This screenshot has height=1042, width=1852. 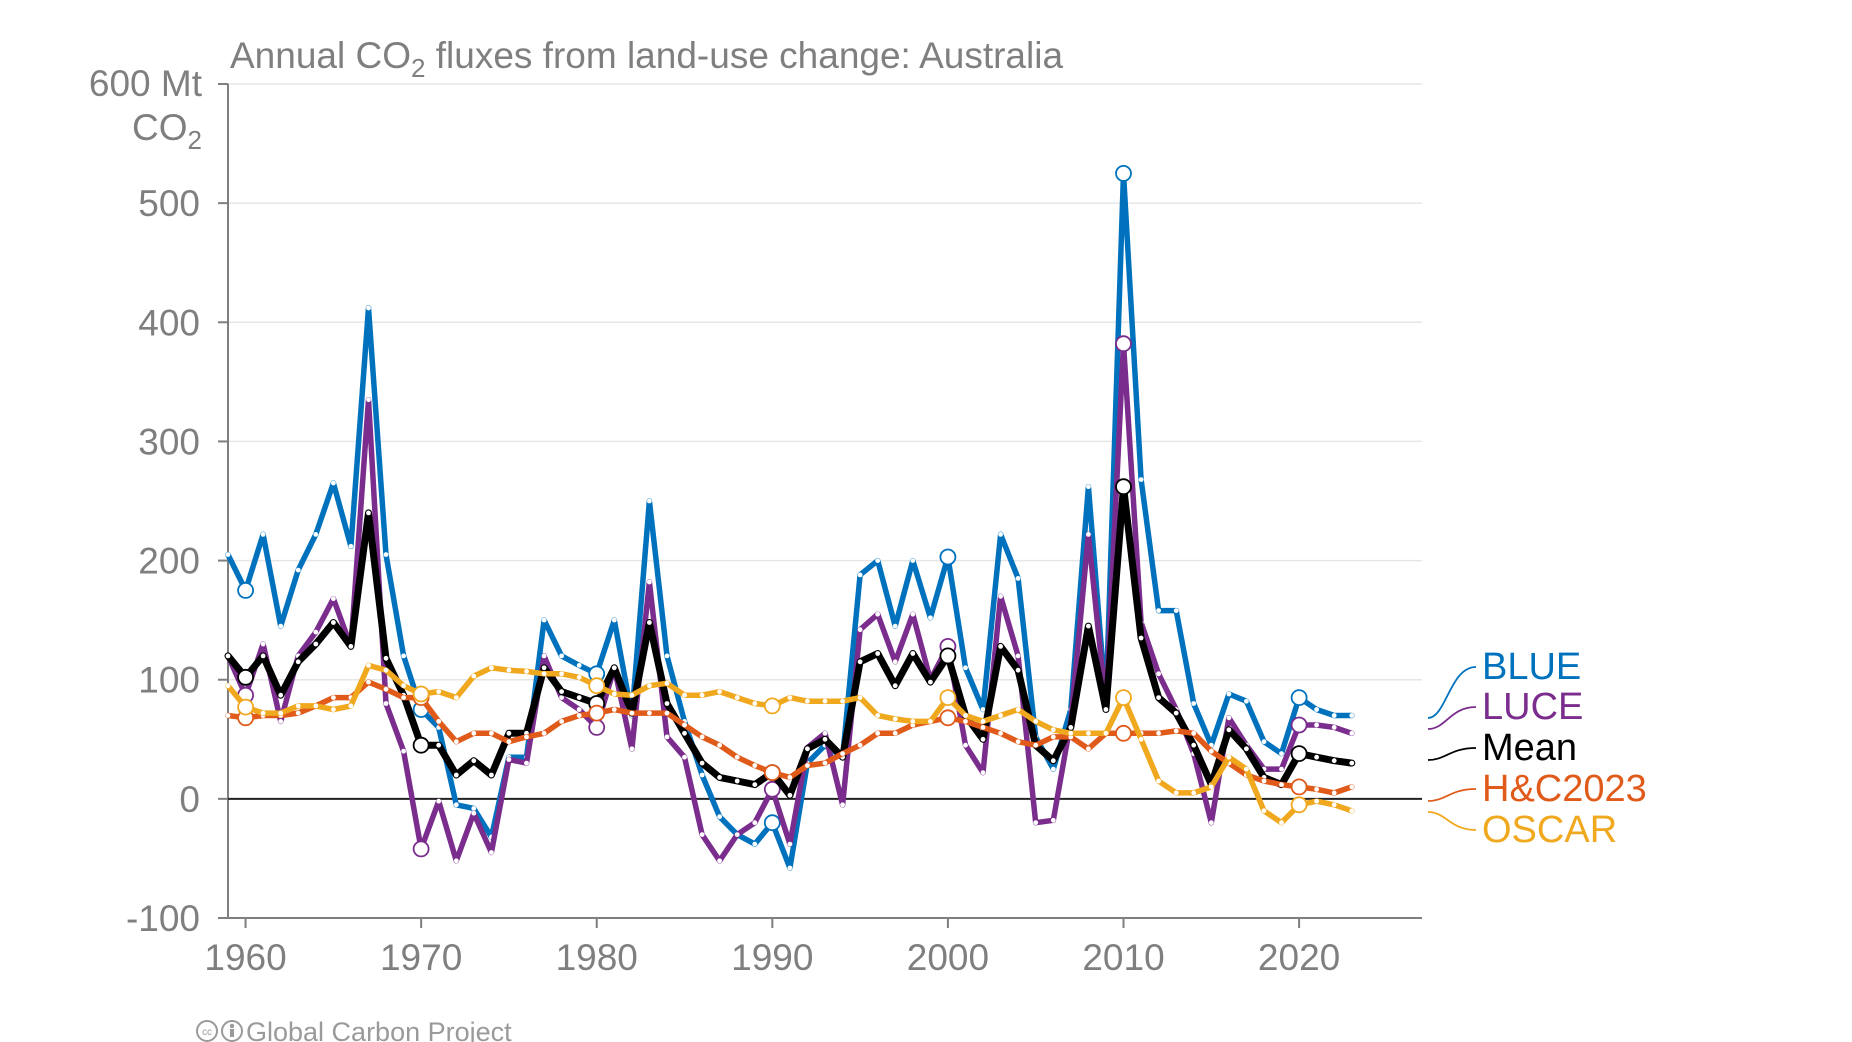 I want to click on point-luce-2012, so click(x=1158, y=674).